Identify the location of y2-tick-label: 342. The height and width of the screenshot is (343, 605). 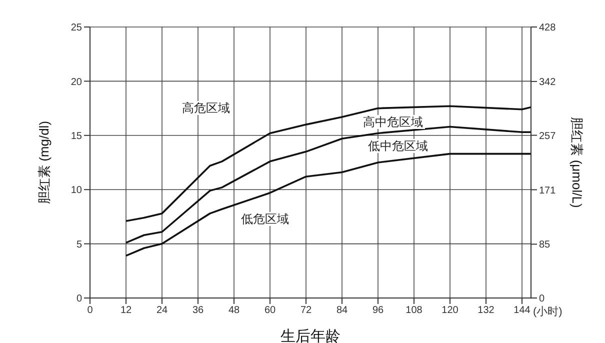
(547, 82).